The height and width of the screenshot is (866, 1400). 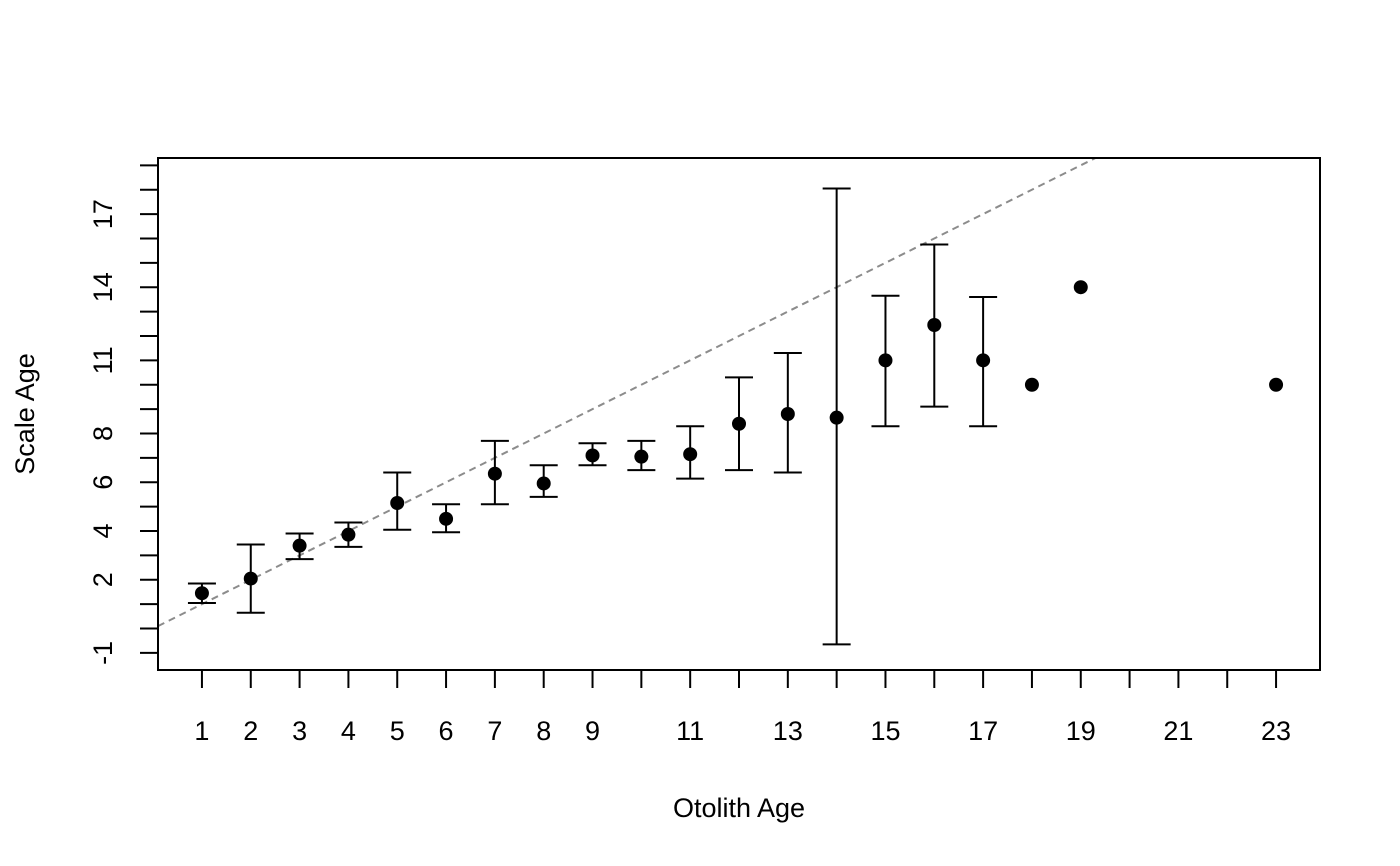 I want to click on y-axis: -1 2 4 6 8 11 14 17, so click(x=123, y=414).